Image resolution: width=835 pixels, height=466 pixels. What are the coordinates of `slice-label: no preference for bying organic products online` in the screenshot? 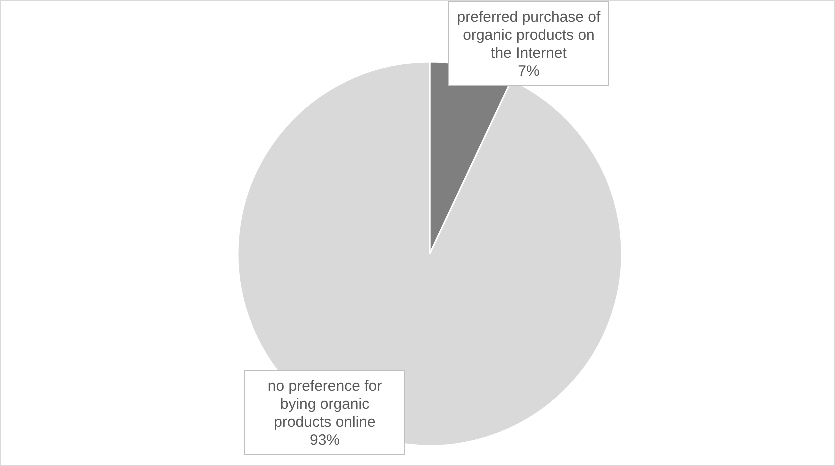 It's located at (325, 405).